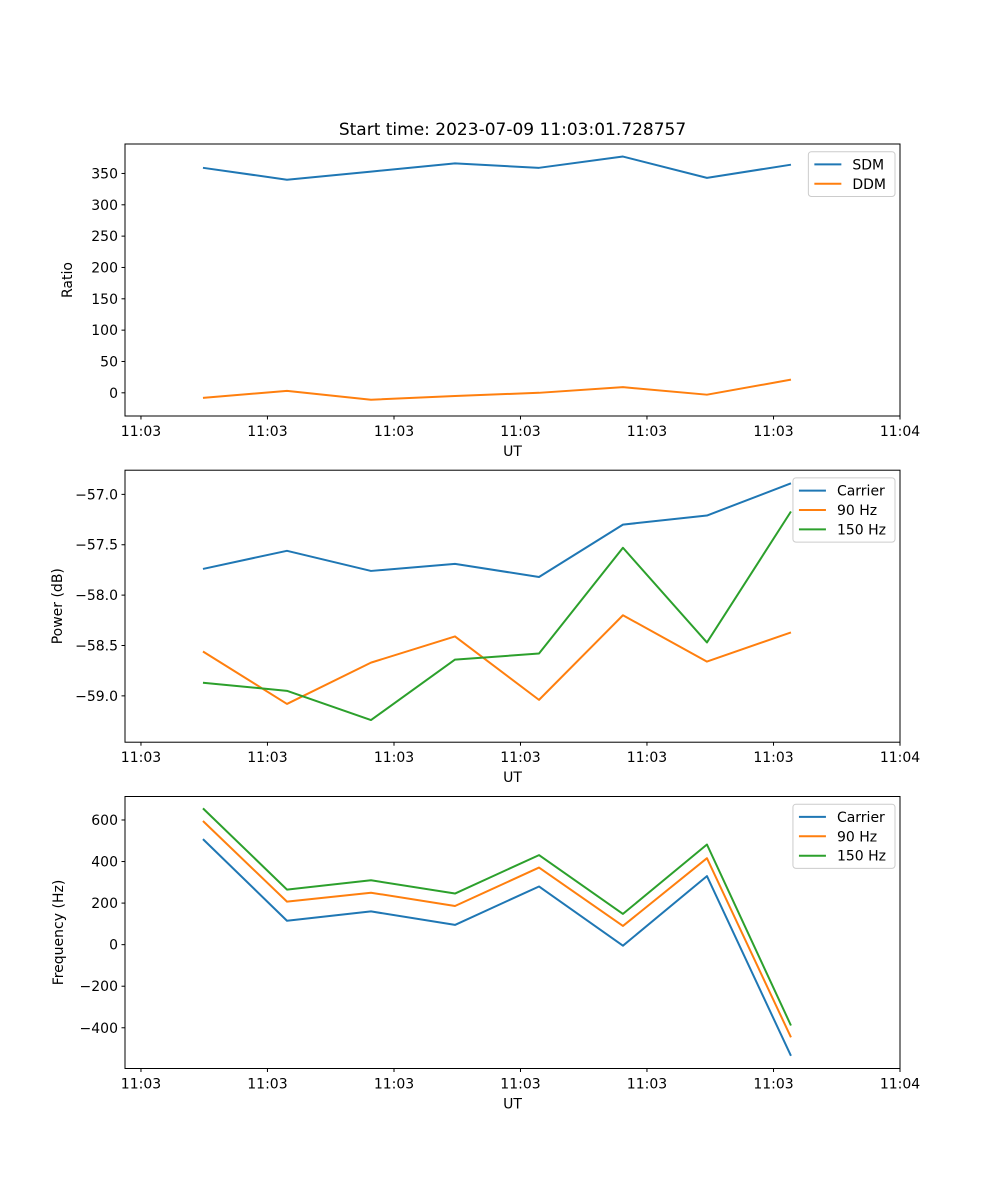  What do you see at coordinates (96, 697) in the screenshot?
I see `y-tick-label: −59.0` at bounding box center [96, 697].